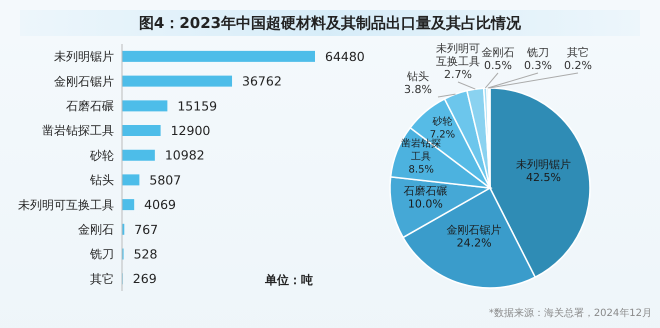 The height and width of the screenshot is (328, 660). Describe the element at coordinates (102, 279) in the screenshot. I see `y-tick-label: 其它` at that location.